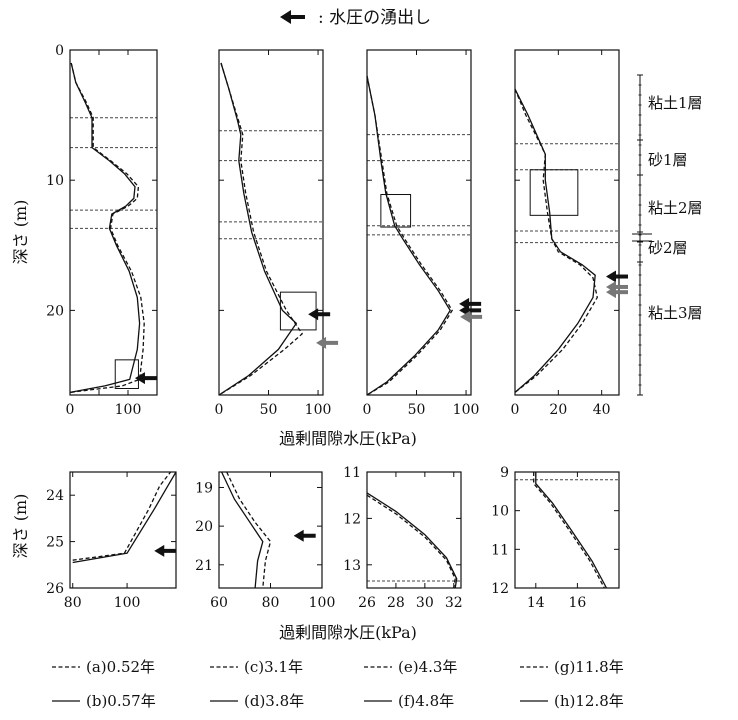 The height and width of the screenshot is (720, 738). What do you see at coordinates (271, 603) in the screenshot?
I see `x-tick-label: 80` at bounding box center [271, 603].